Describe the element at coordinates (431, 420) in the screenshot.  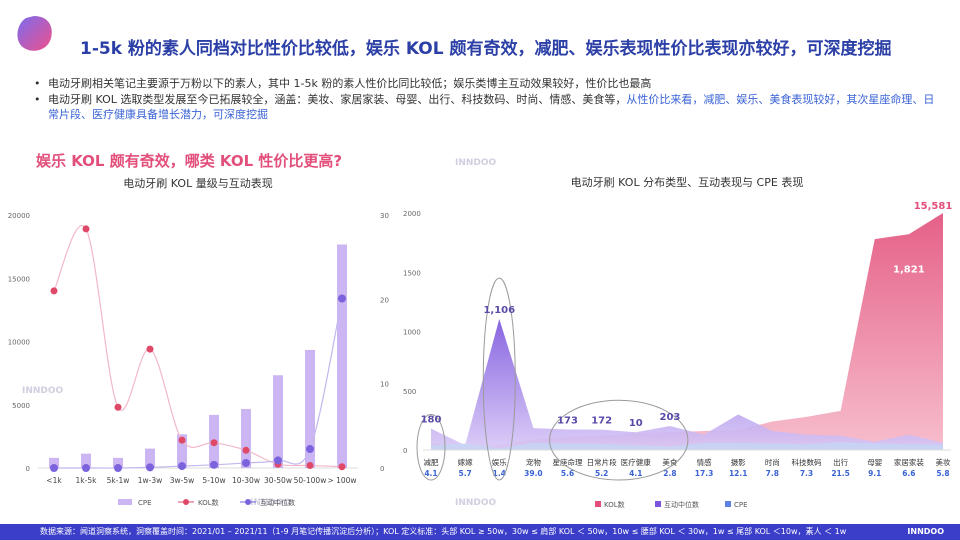
I see `chart2-data-label: 180` at that location.